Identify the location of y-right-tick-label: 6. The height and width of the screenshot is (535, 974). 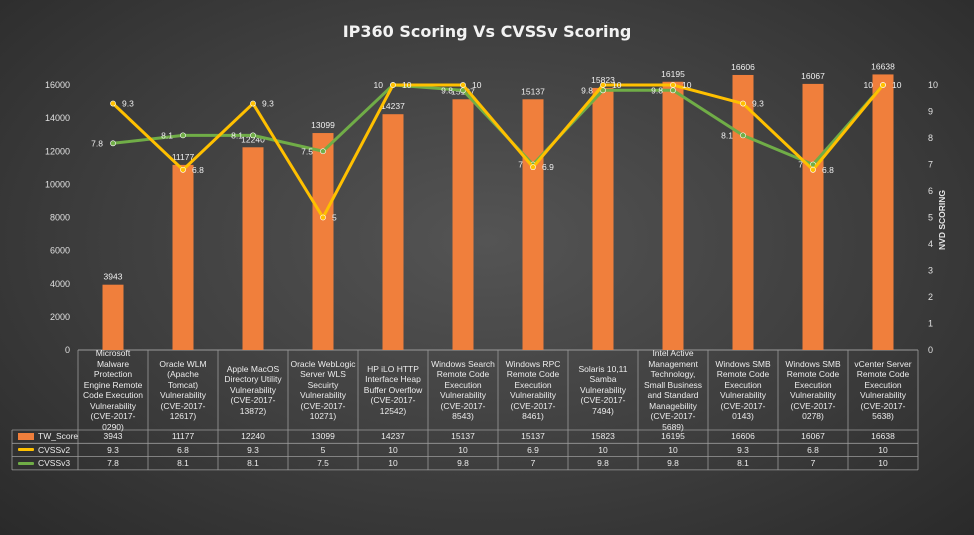
(930, 191).